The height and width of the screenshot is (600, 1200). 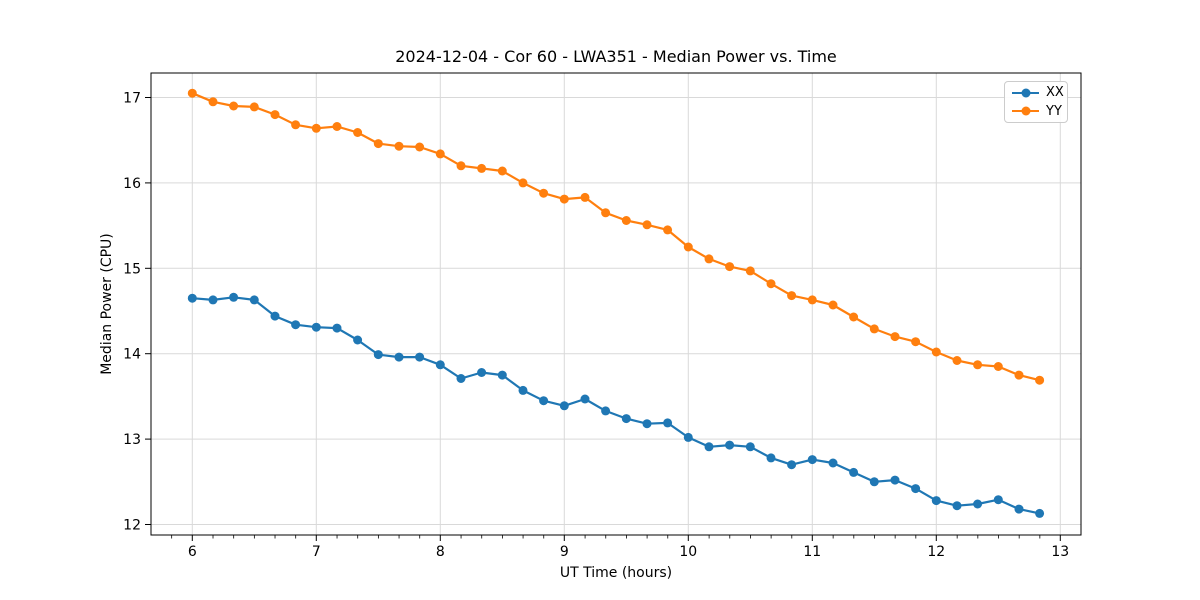 I want to click on legend-line-marker-yy-icon, so click(x=1025, y=111).